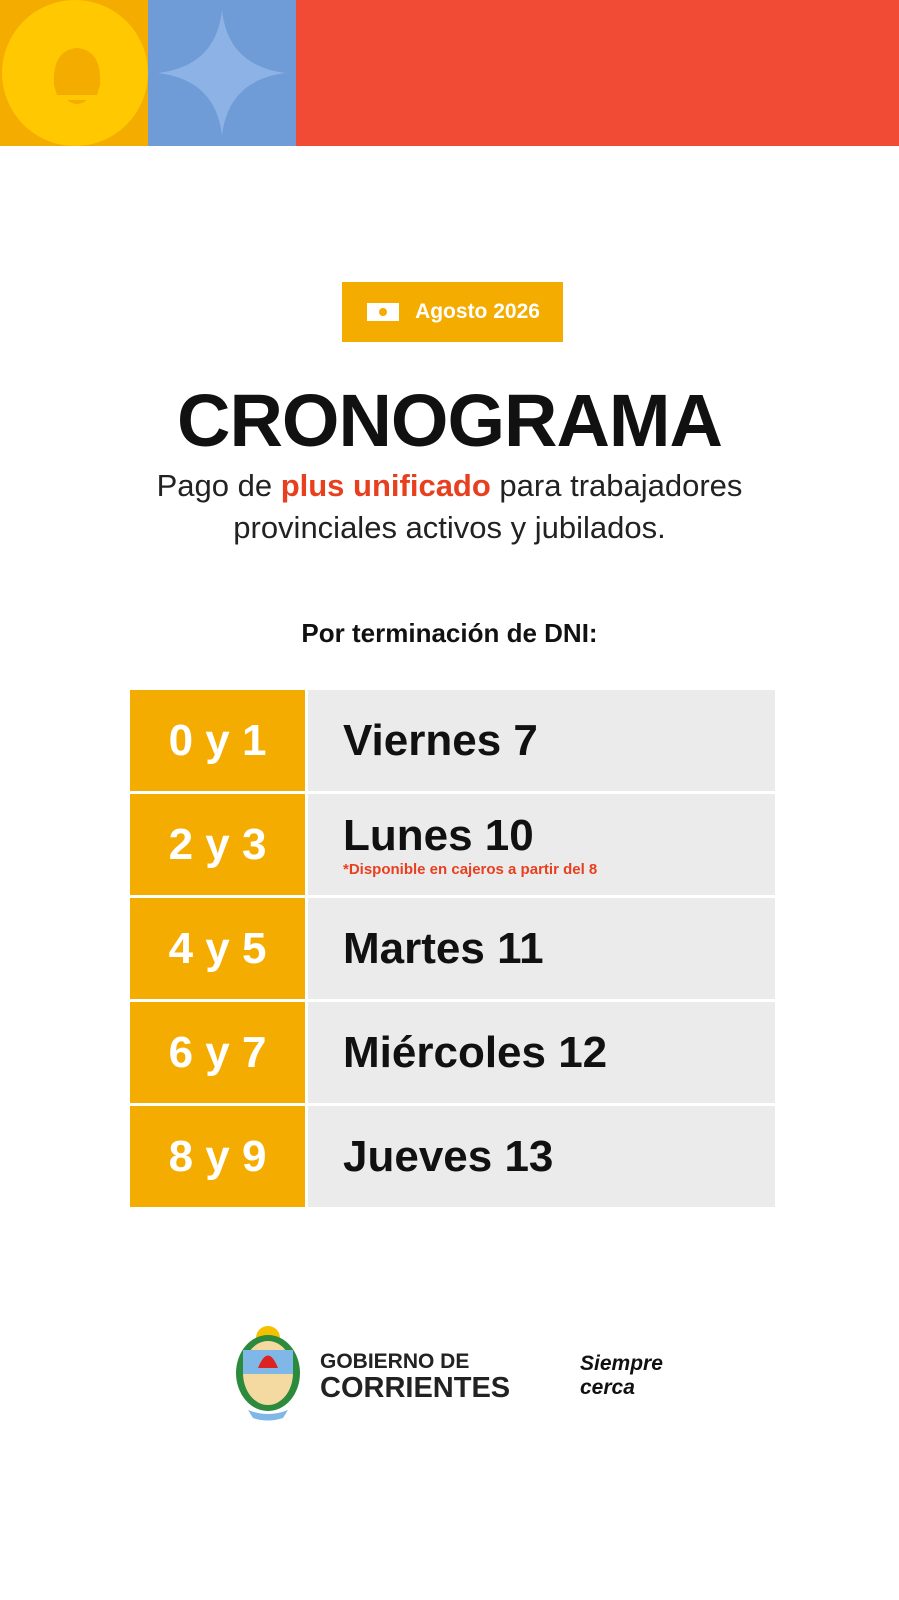  I want to click on org-line: CORRIENTES, so click(415, 1388).